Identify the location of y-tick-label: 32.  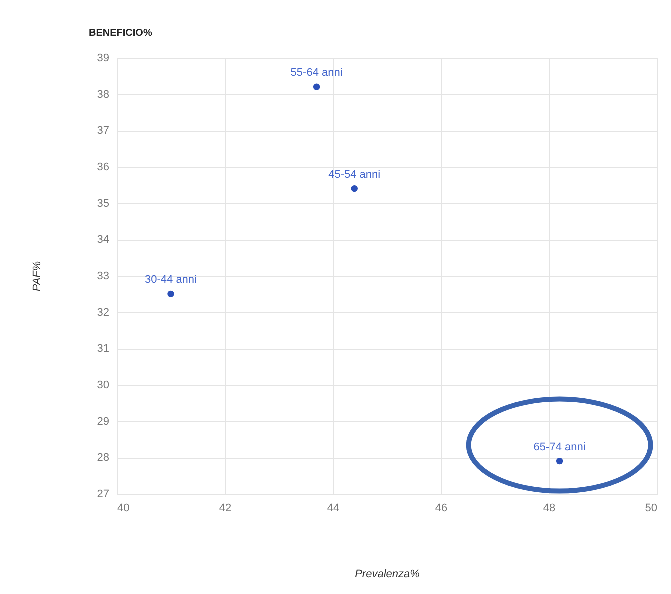
(103, 312).